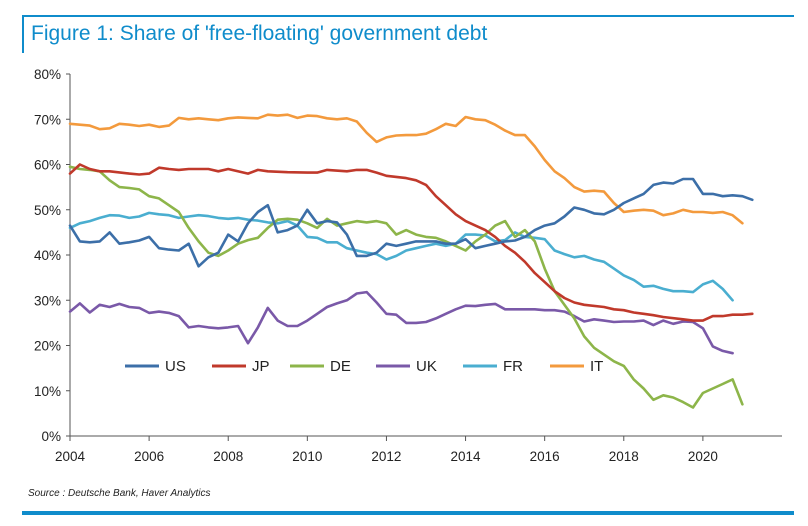 The height and width of the screenshot is (526, 808). Describe the element at coordinates (408, 16) in the screenshot. I see `title-rule` at that location.